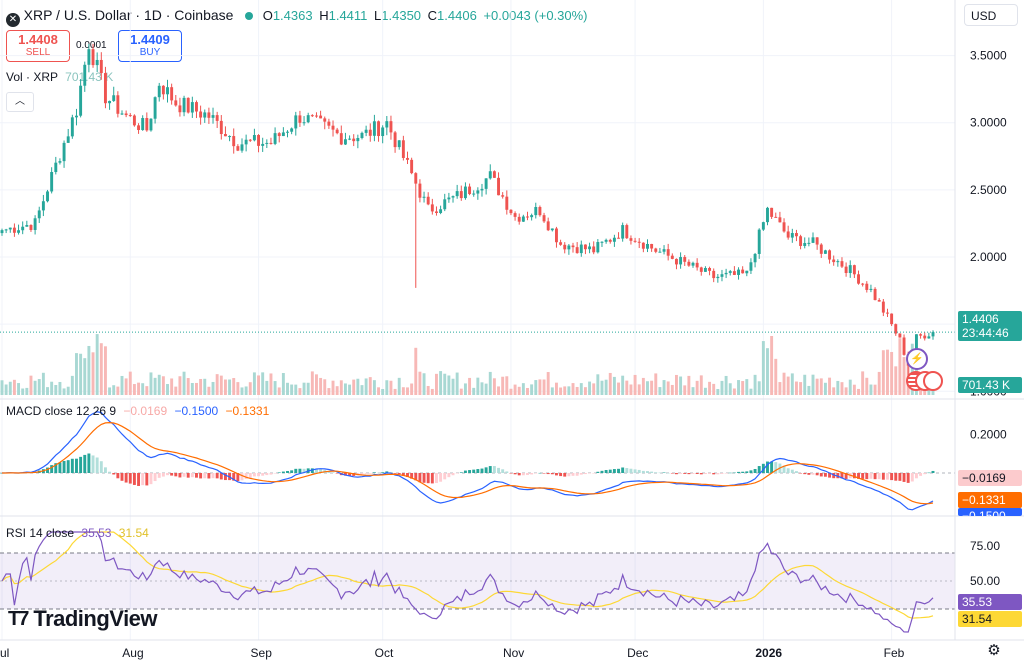 This screenshot has height=663, width=1024. Describe the element at coordinates (467, 364) in the screenshot. I see `volume-bars` at that location.